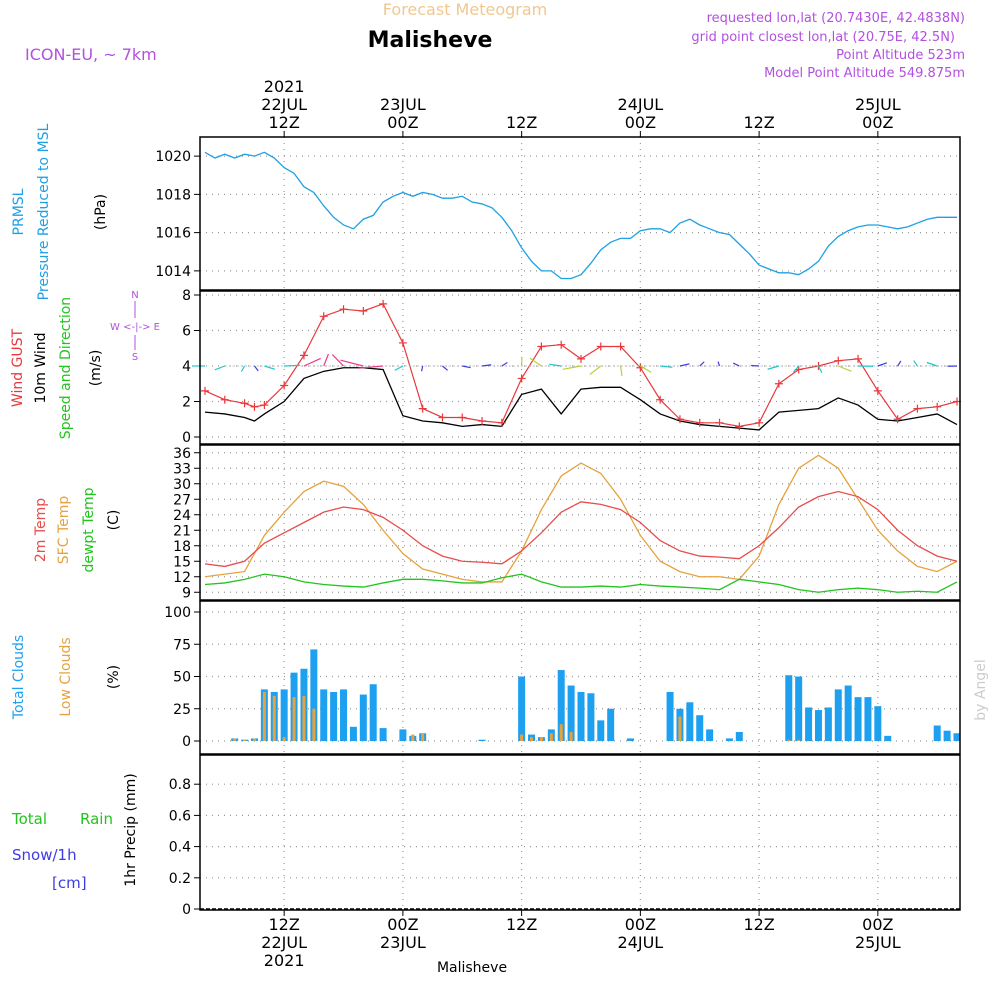 This screenshot has width=1000, height=1005. What do you see at coordinates (66, 677) in the screenshot?
I see `cloud-panel-labels: Total Clouds Low Clouds (%)` at bounding box center [66, 677].